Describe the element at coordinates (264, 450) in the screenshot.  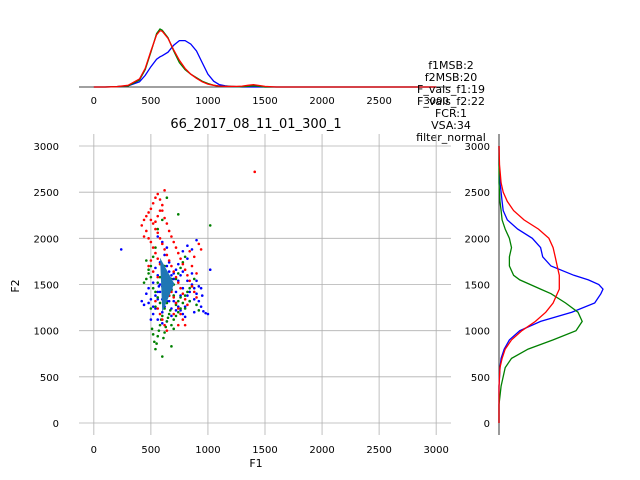
I see `x-tick-label: 1500` at that location.